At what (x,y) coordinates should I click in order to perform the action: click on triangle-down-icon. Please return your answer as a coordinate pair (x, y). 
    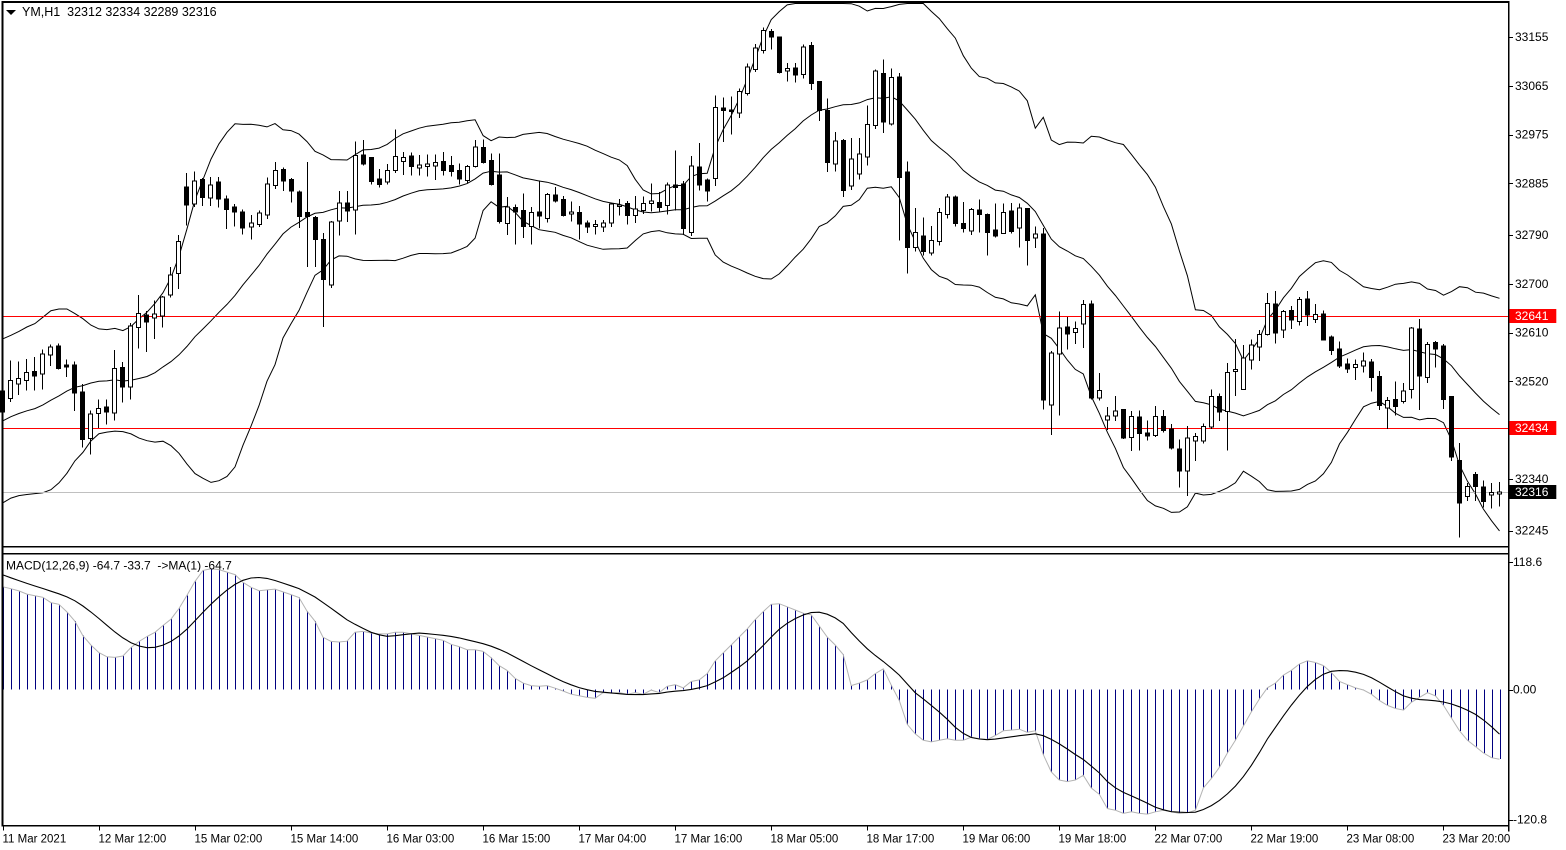
    Looking at the image, I should click on (11, 12).